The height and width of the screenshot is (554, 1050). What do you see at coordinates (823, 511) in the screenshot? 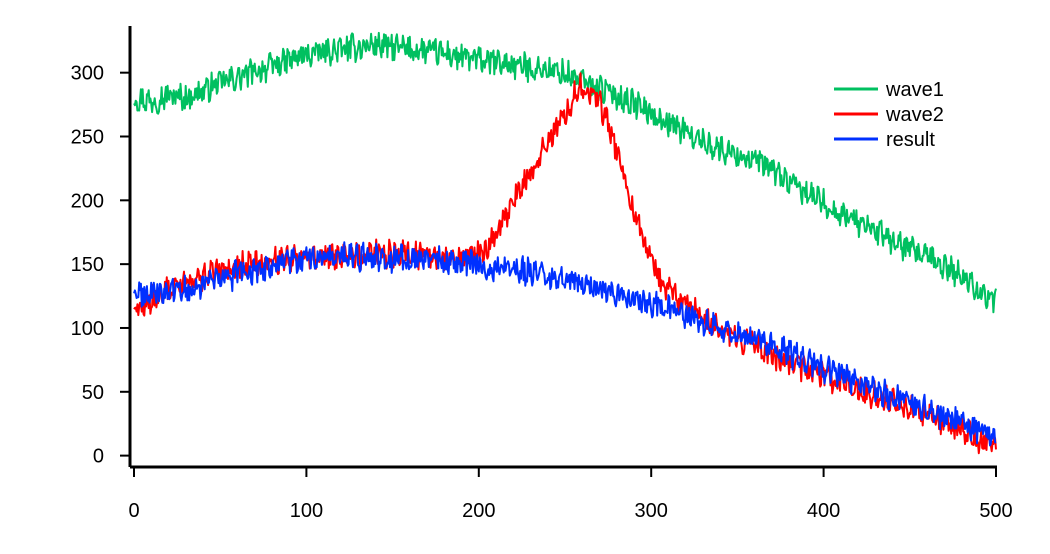
I see `x-tick-label: 400` at bounding box center [823, 511].